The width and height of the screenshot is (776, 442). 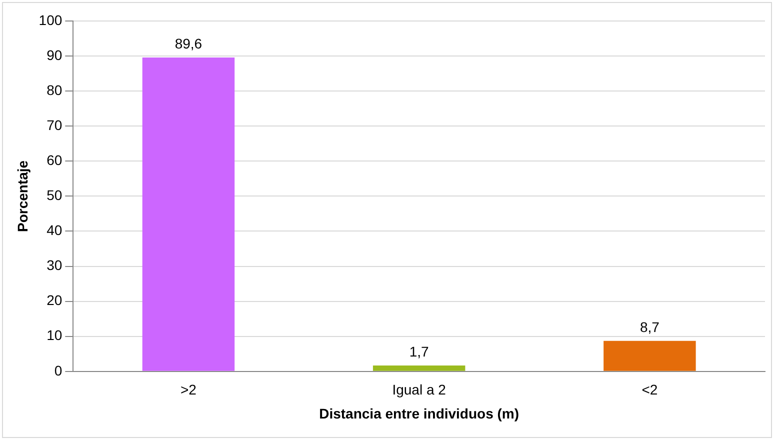 What do you see at coordinates (419, 390) in the screenshot?
I see `x-tick-label: Igual a 2` at bounding box center [419, 390].